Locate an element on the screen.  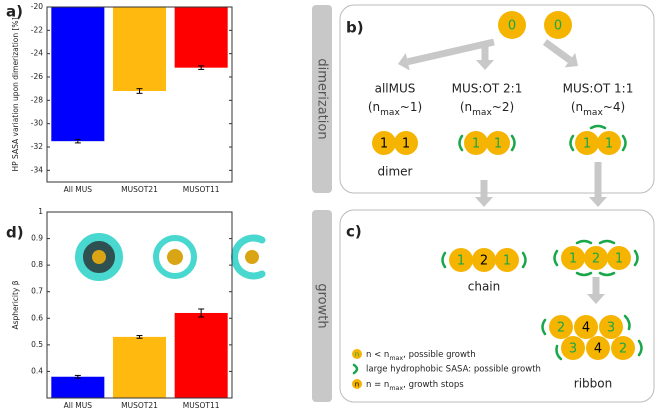
tab is located at coordinates (322, 99).